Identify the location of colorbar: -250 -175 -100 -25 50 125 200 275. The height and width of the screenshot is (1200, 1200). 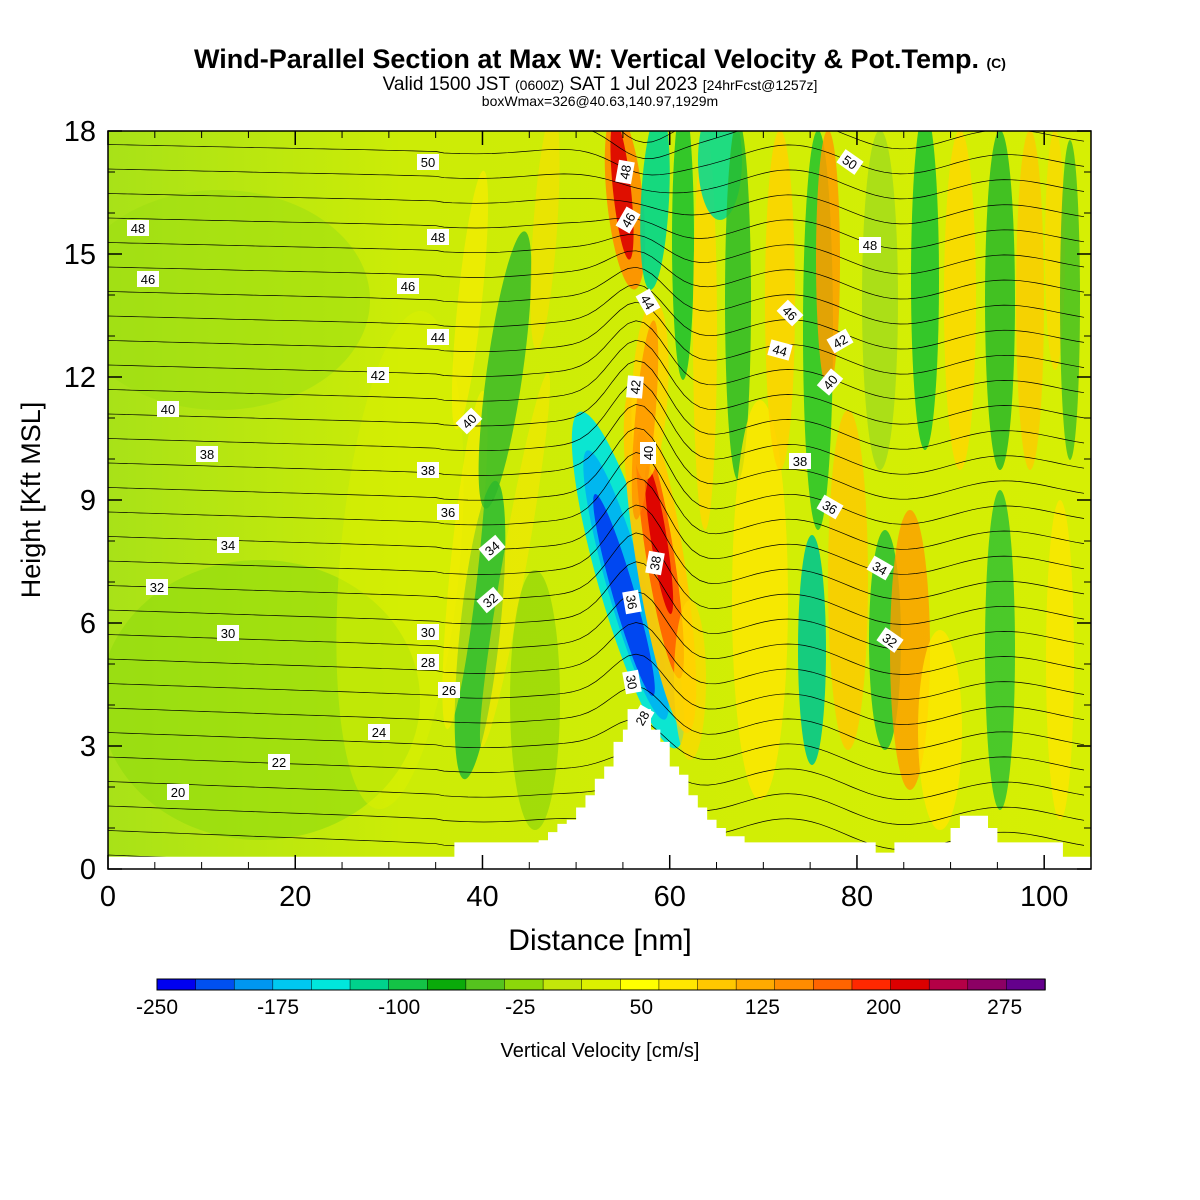
(591, 998).